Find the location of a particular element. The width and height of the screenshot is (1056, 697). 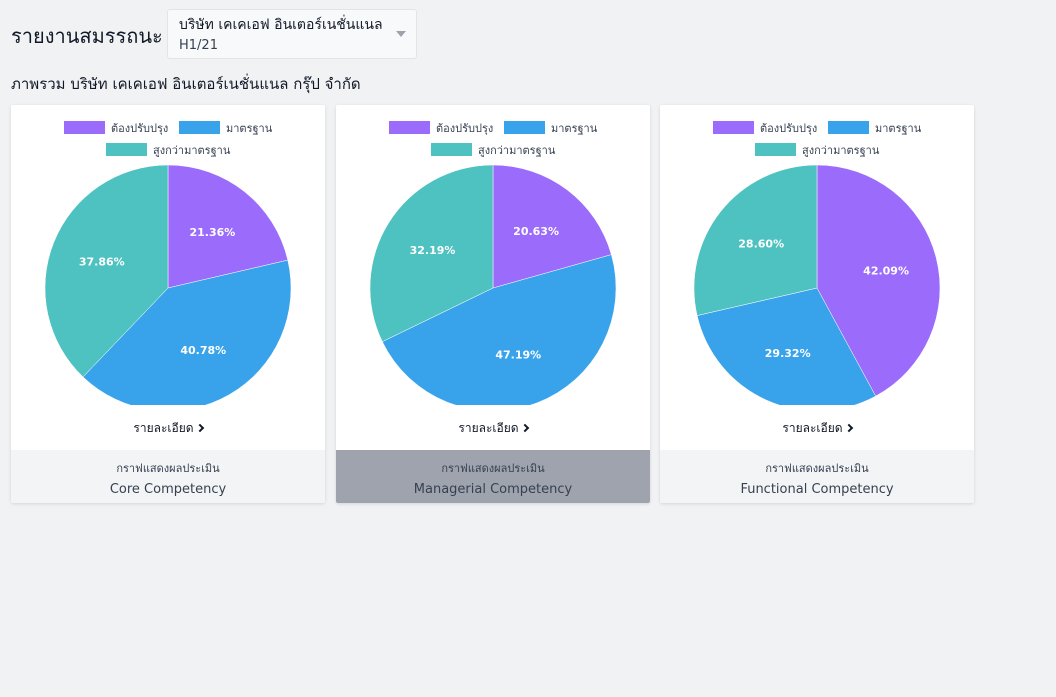

chart-footer-functional: กราฟแสดงผลประเมิน Functional Competency is located at coordinates (817, 476).